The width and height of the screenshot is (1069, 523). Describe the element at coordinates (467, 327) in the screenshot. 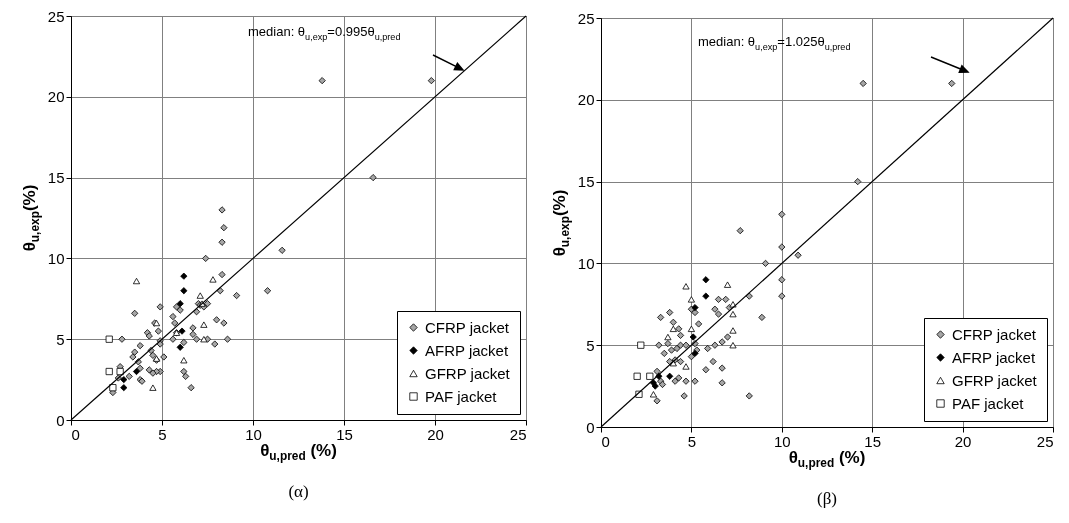

I see `legend-label: CFRP jacket` at that location.